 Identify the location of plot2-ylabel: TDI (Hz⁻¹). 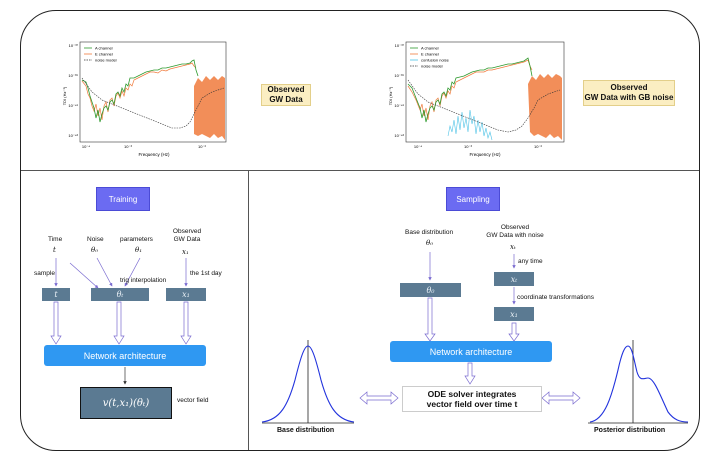
(390, 95).